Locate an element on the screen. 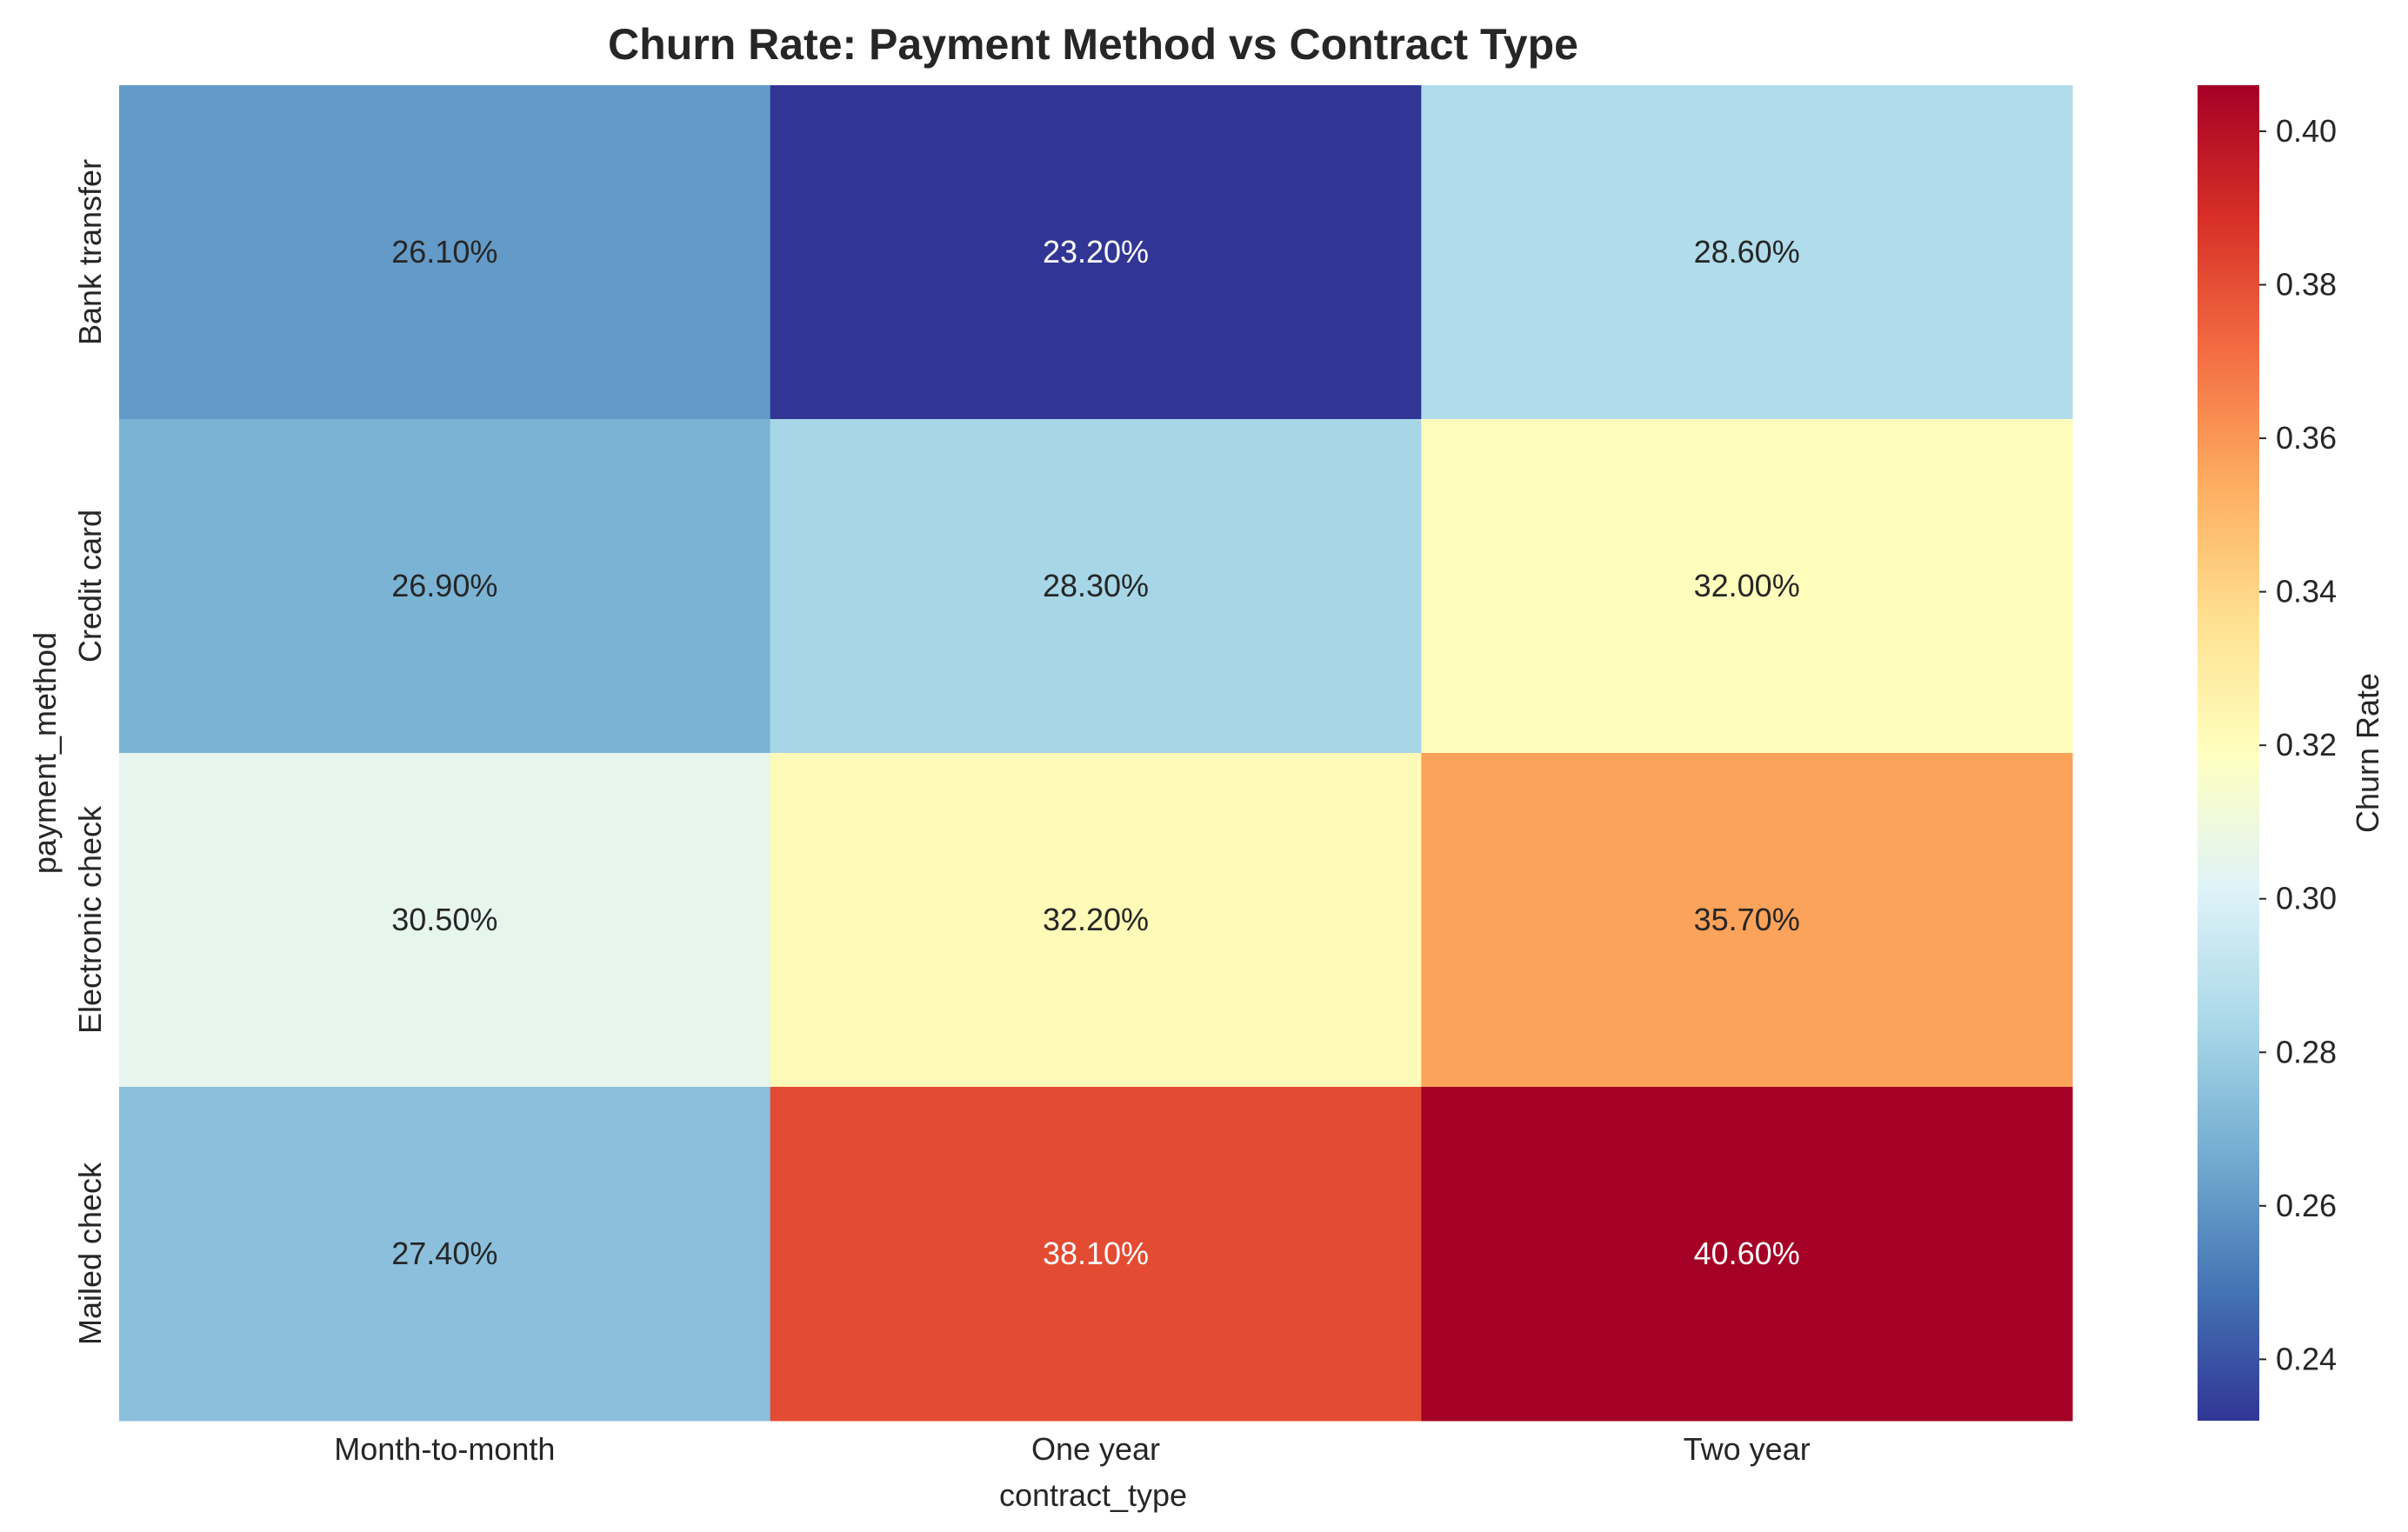  heatmap-cell-label: 26.10% is located at coordinates (444, 252).